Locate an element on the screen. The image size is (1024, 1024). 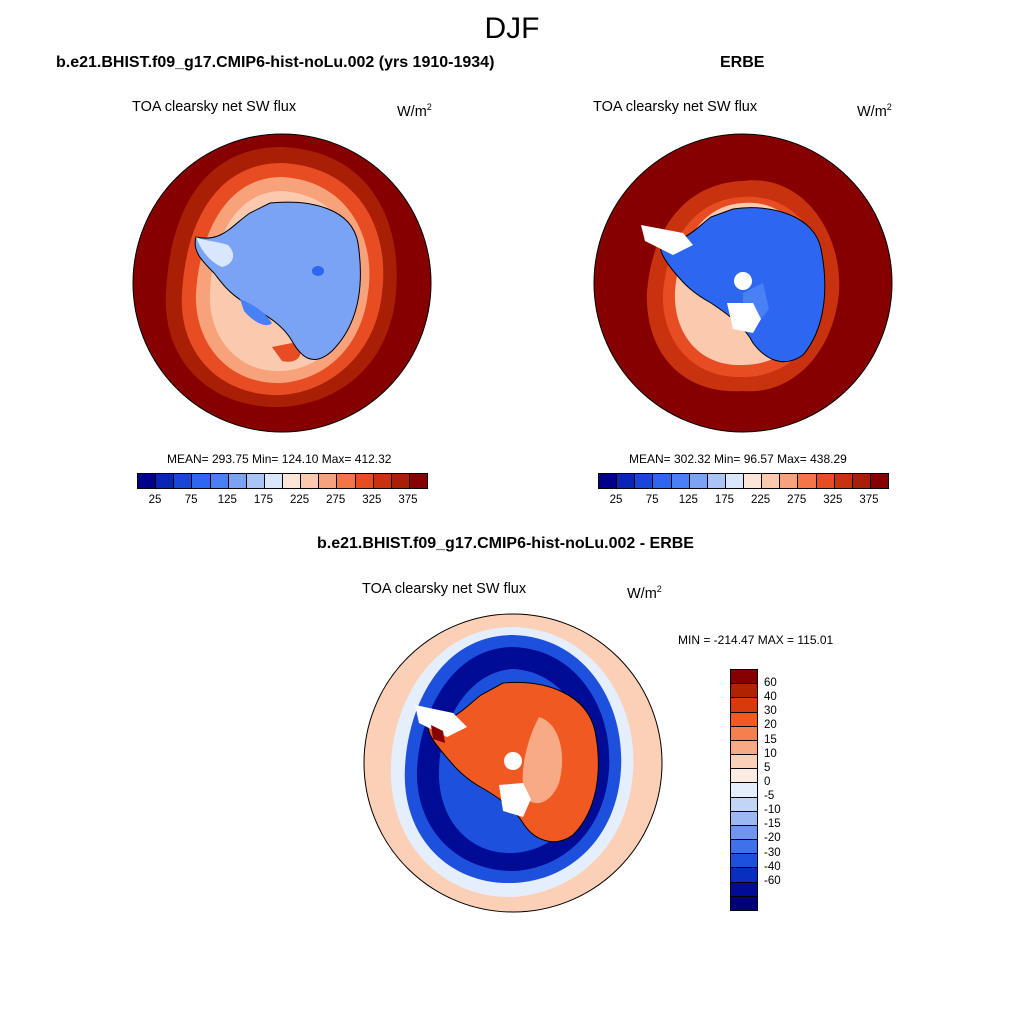
obs-units-label: W/m2 is located at coordinates (874, 111).